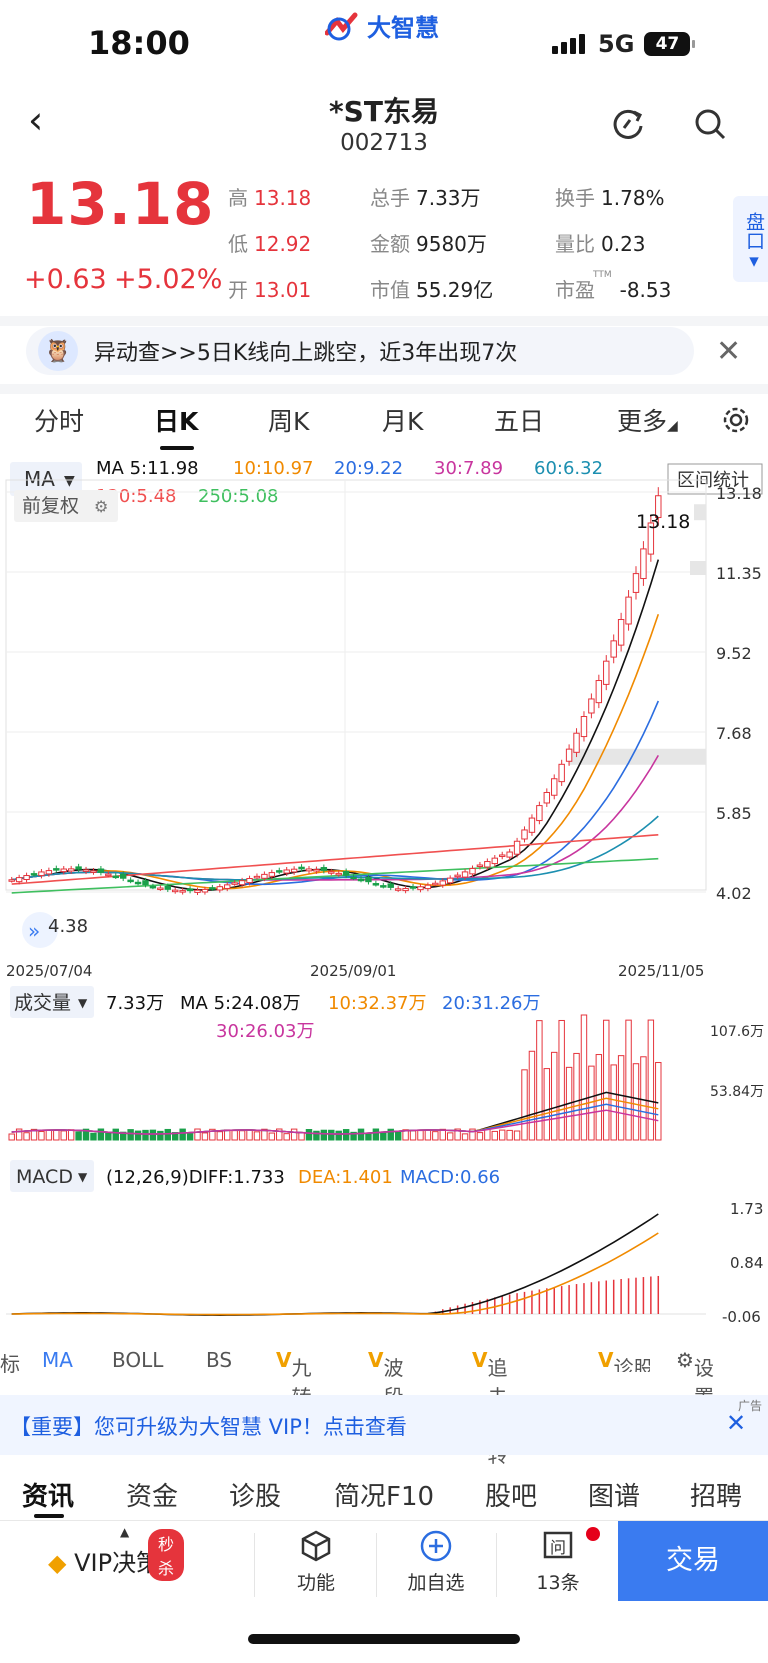 Image resolution: width=768 pixels, height=1663 pixels. I want to click on double-arrow-icon: », so click(34, 931).